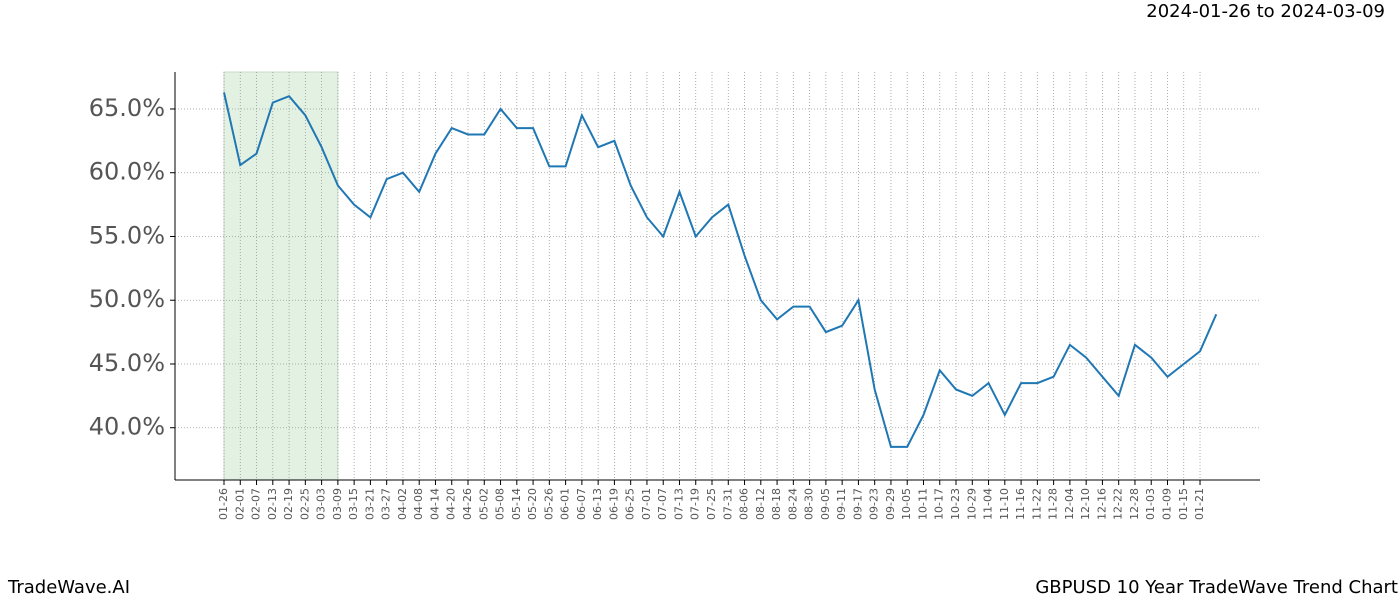 The width and height of the screenshot is (1400, 604). What do you see at coordinates (1199, 504) in the screenshot?
I see `x-tick-label: 01-21` at bounding box center [1199, 504].